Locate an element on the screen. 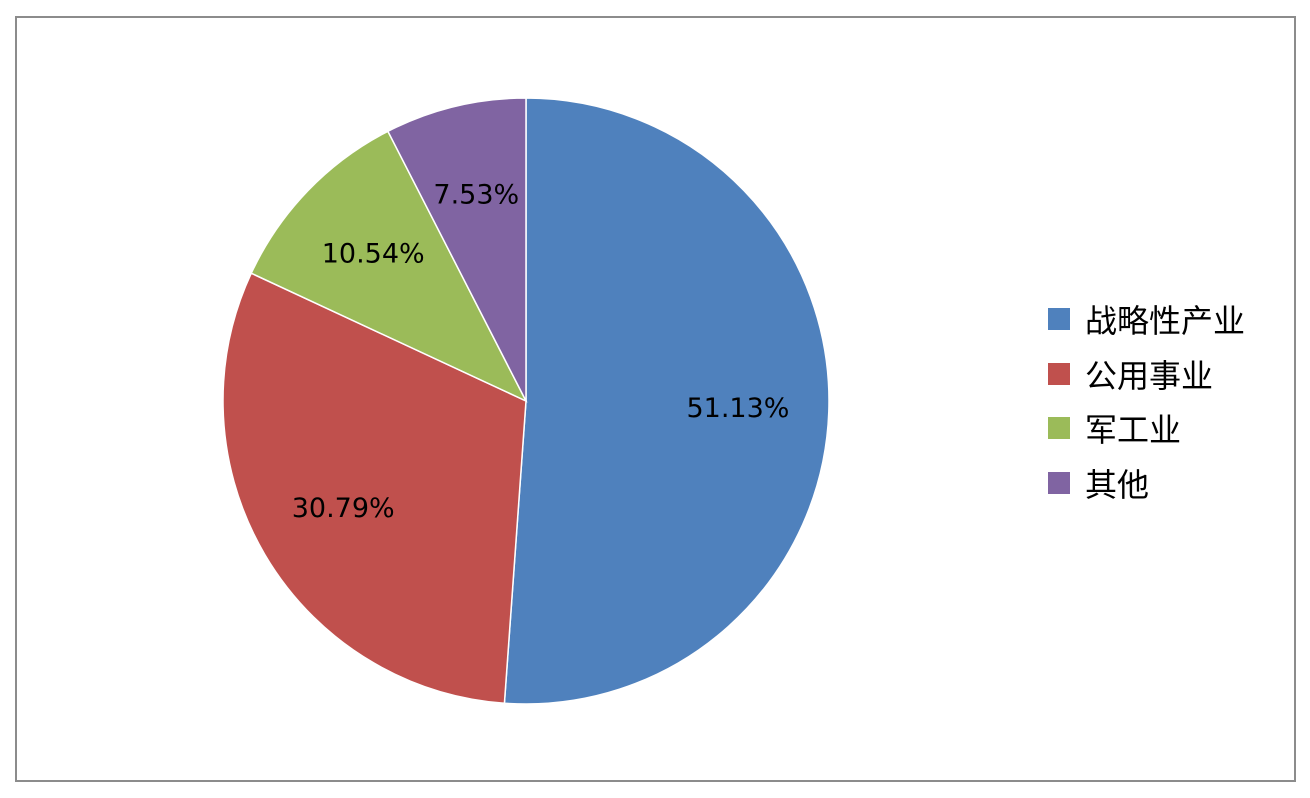  legend-item: 公用事业 is located at coordinates (1168, 374).